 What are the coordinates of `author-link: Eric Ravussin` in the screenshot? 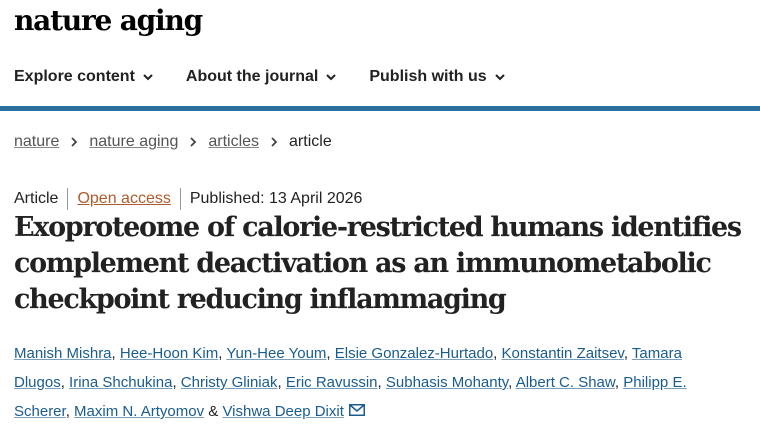 It's located at (331, 382).